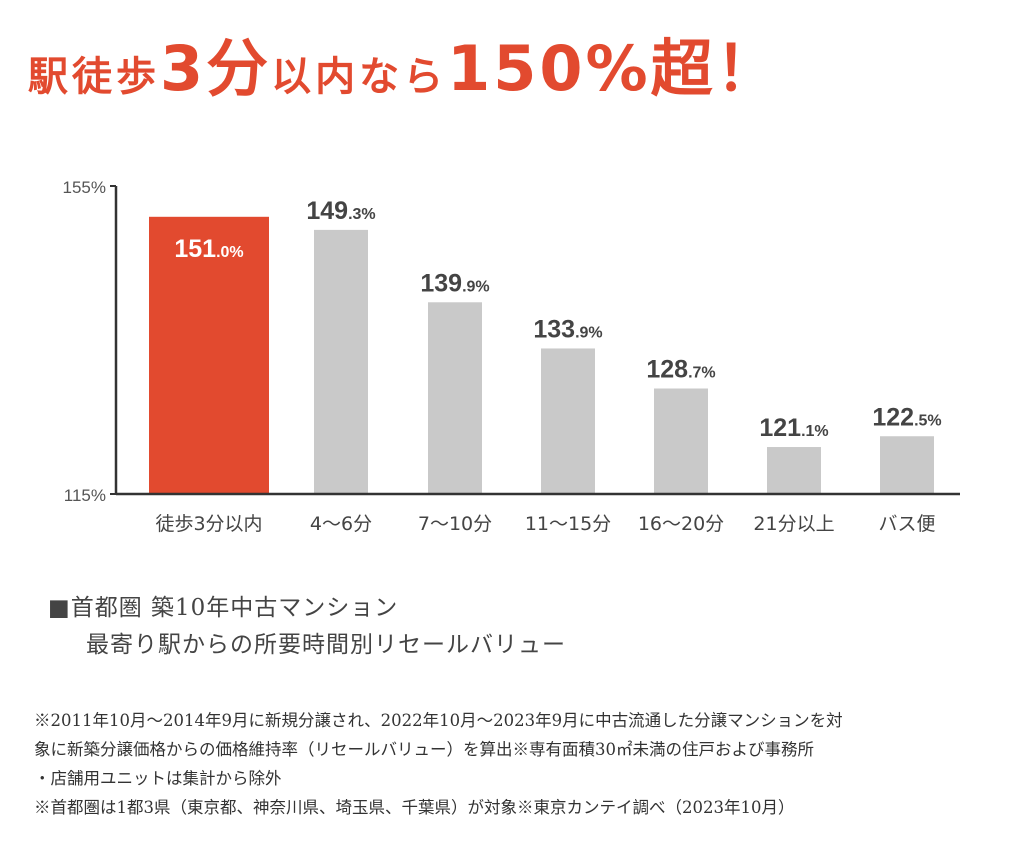 The image size is (1026, 850). What do you see at coordinates (340, 211) in the screenshot?
I see `value-label-2: 149.3%` at bounding box center [340, 211].